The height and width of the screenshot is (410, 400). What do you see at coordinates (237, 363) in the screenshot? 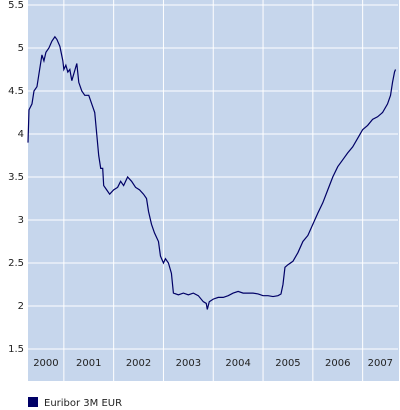
I see `x-tick-label: 2004` at bounding box center [237, 363].